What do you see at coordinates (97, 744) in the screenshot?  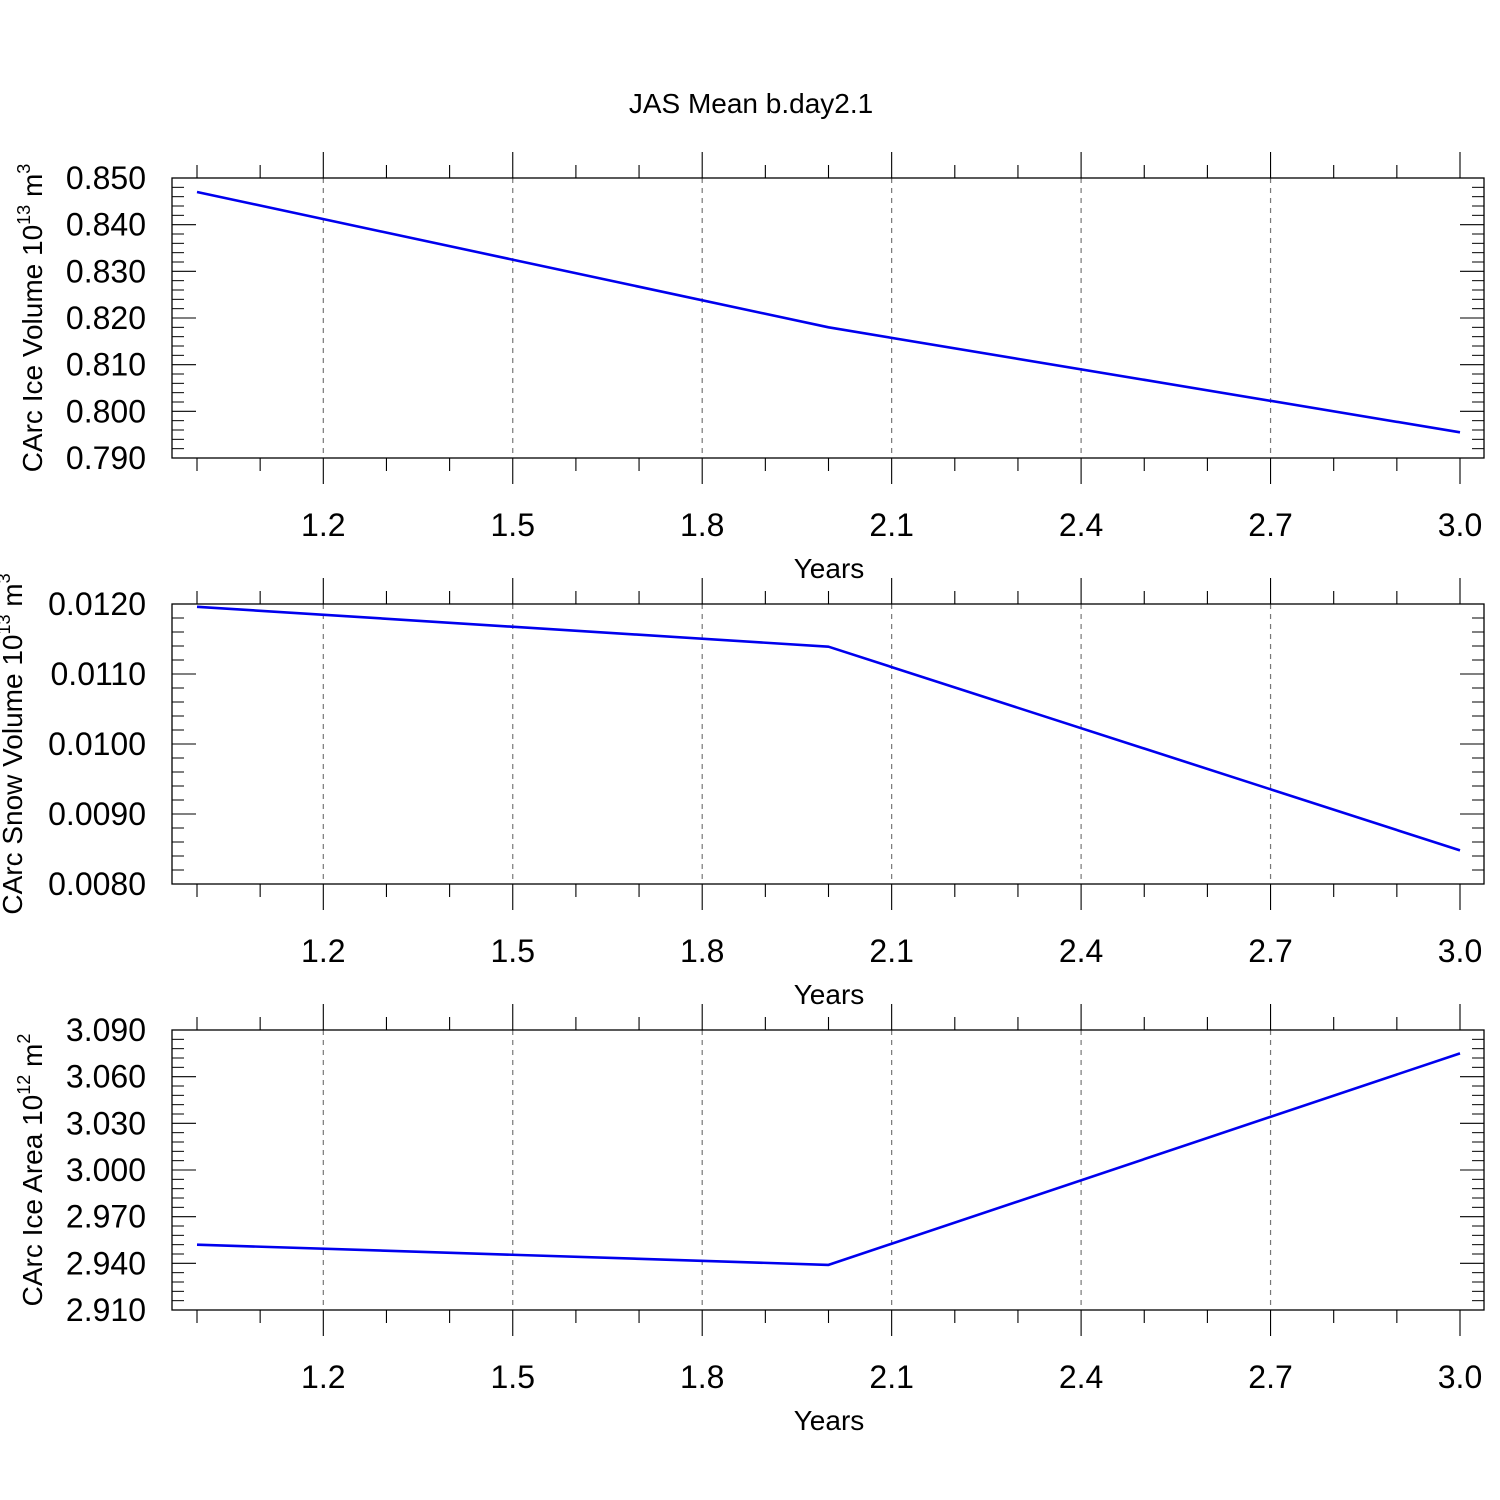 I see `y-tick-label: 0.0100` at bounding box center [97, 744].